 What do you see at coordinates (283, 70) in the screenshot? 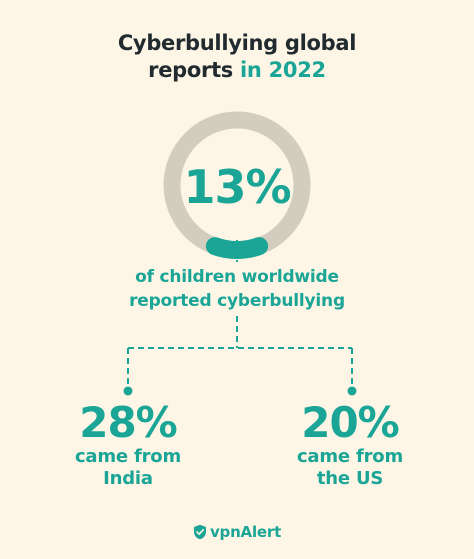
I see `title-year-accent: in 2022` at bounding box center [283, 70].